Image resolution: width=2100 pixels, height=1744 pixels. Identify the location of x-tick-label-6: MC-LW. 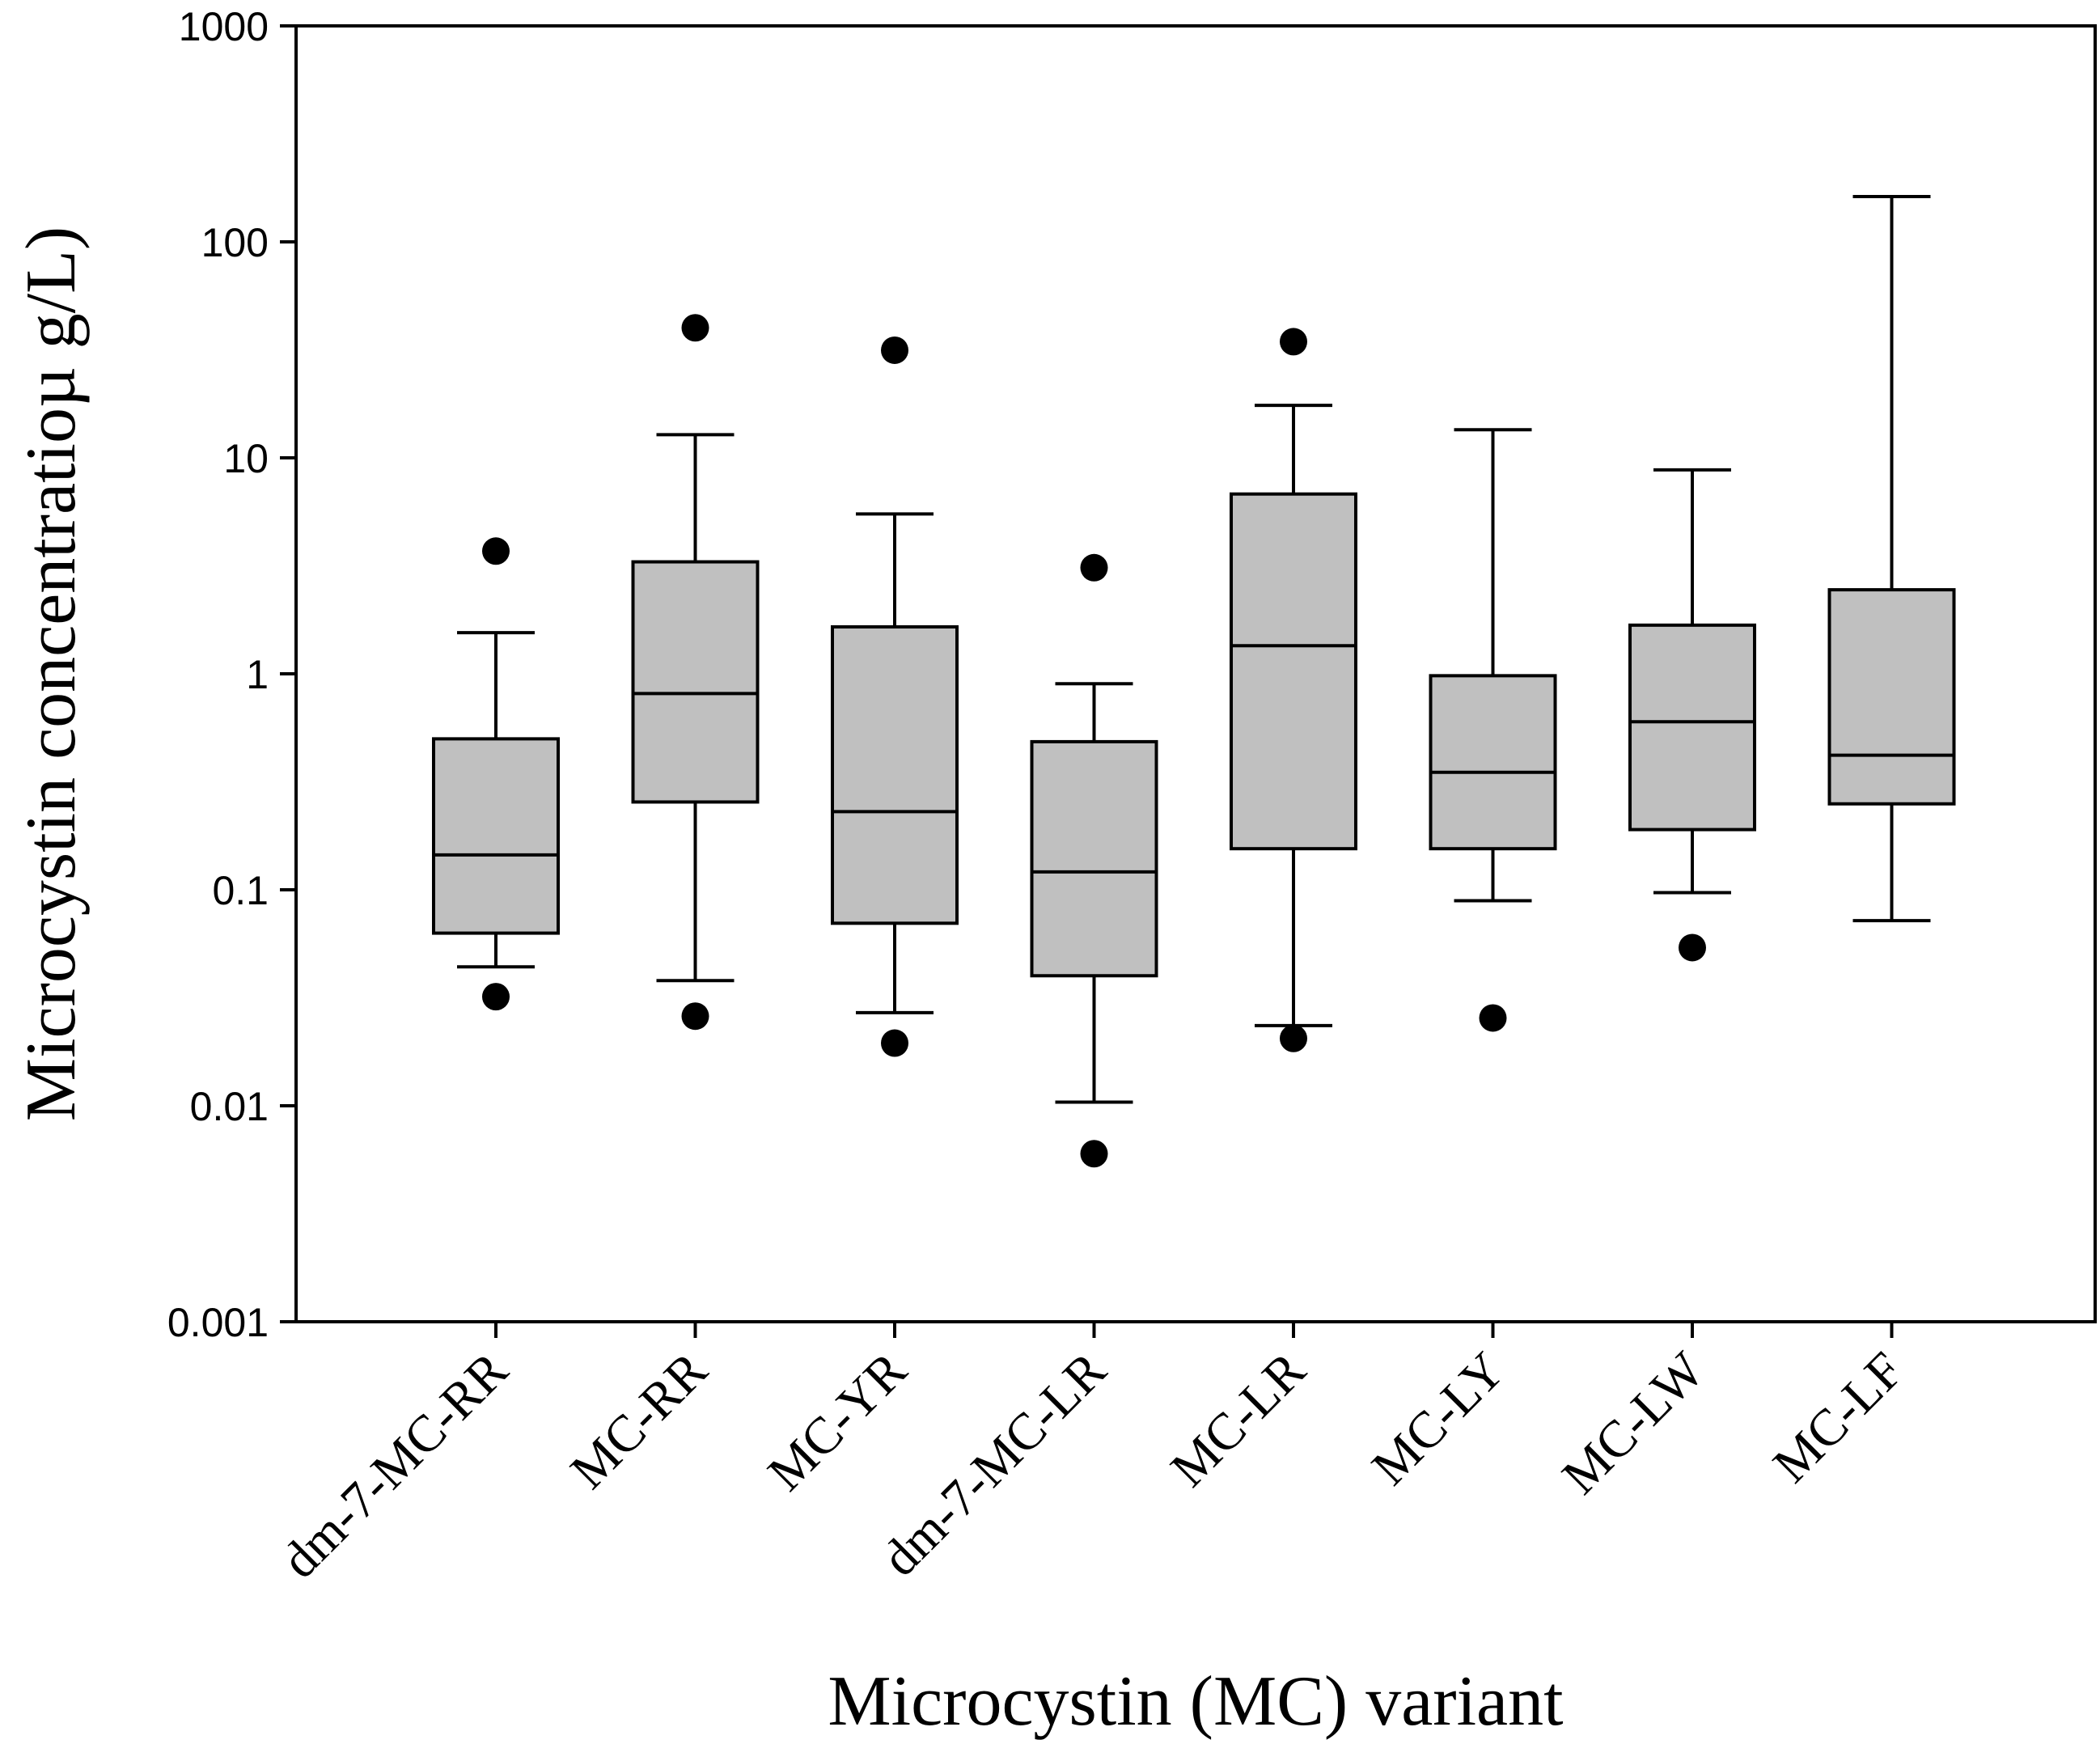
(1633, 1422).